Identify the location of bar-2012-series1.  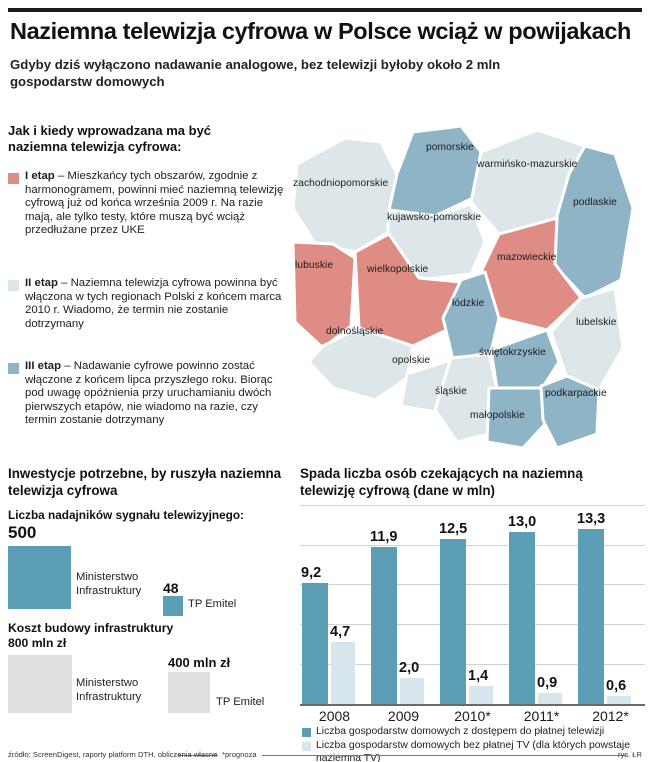
(591, 616).